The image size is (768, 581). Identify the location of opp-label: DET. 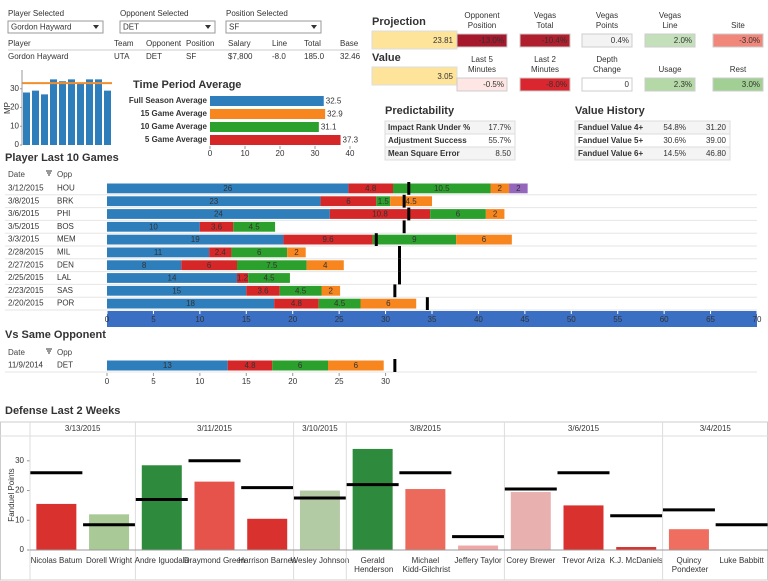
(65, 365).